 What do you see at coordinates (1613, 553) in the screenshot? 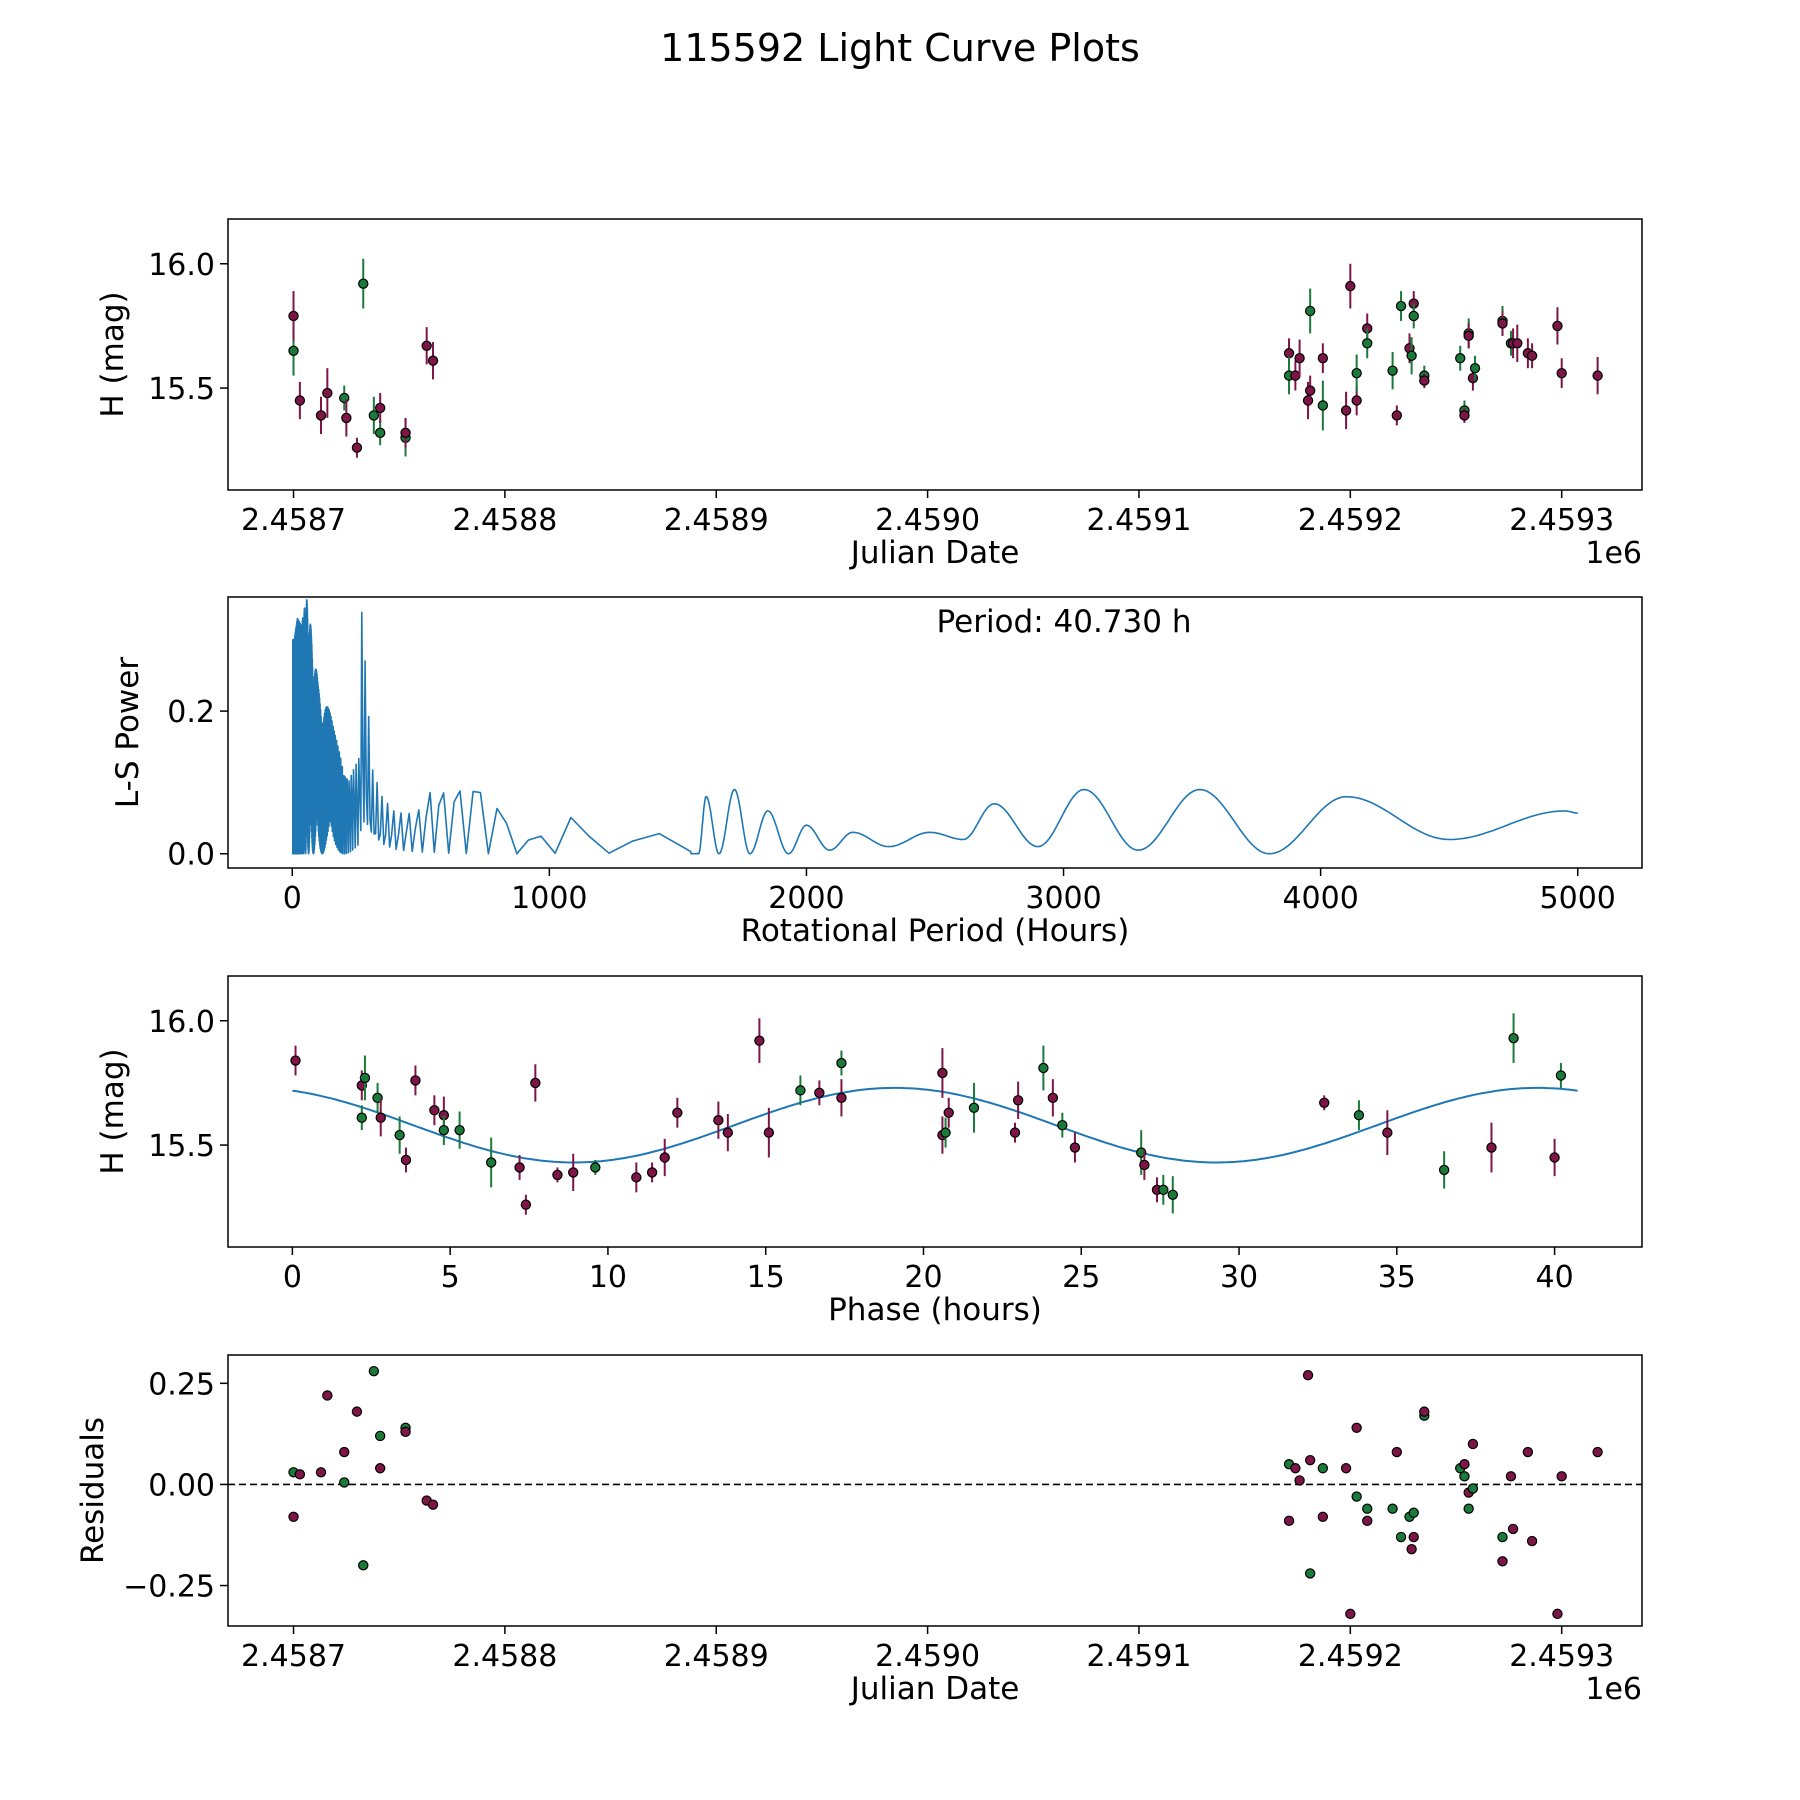
I see `x-offset-label: 1e6` at bounding box center [1613, 553].